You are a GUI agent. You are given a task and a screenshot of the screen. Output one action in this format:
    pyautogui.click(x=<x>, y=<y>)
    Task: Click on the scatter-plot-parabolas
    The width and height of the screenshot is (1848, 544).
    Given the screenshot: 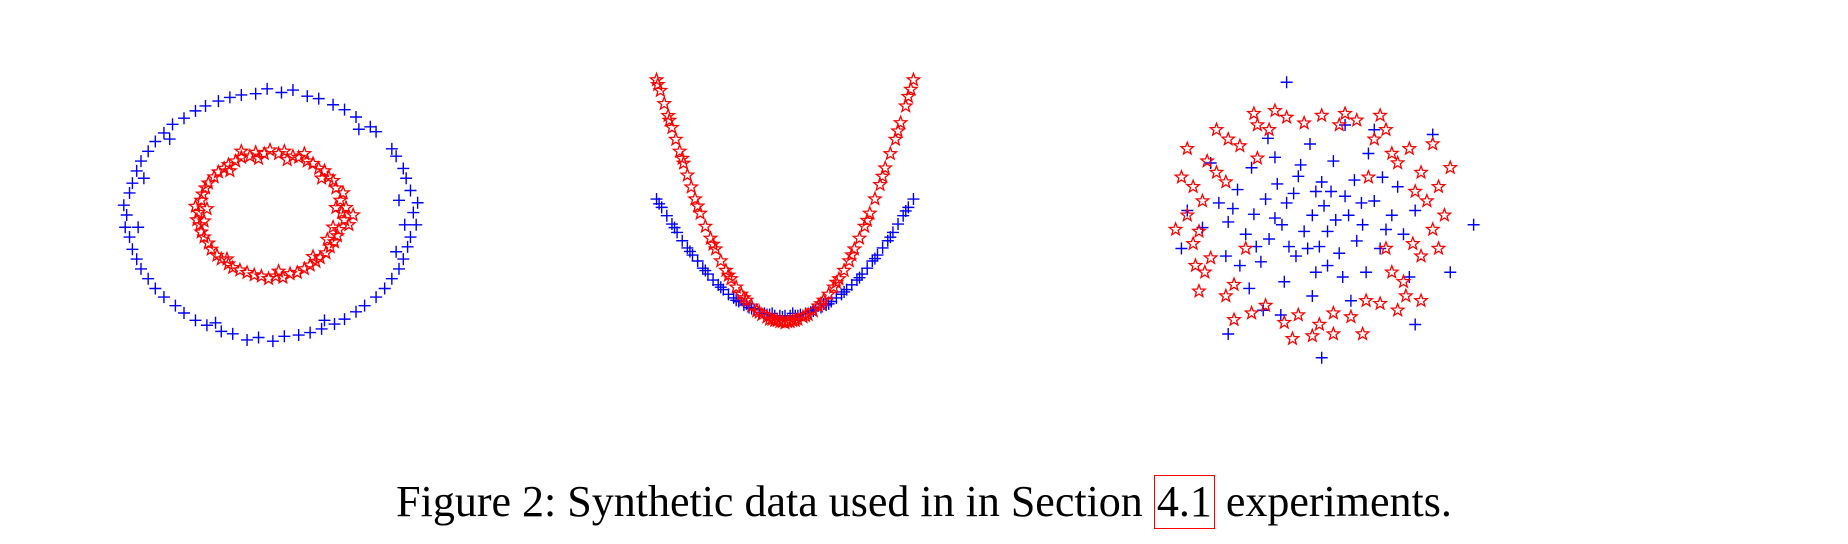 What is the action you would take?
    pyautogui.click(x=785, y=200)
    